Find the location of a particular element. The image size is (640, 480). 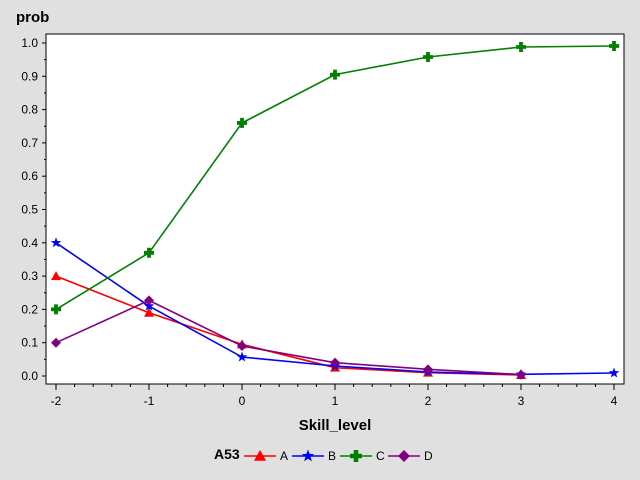

series-line is located at coordinates (288, 337).